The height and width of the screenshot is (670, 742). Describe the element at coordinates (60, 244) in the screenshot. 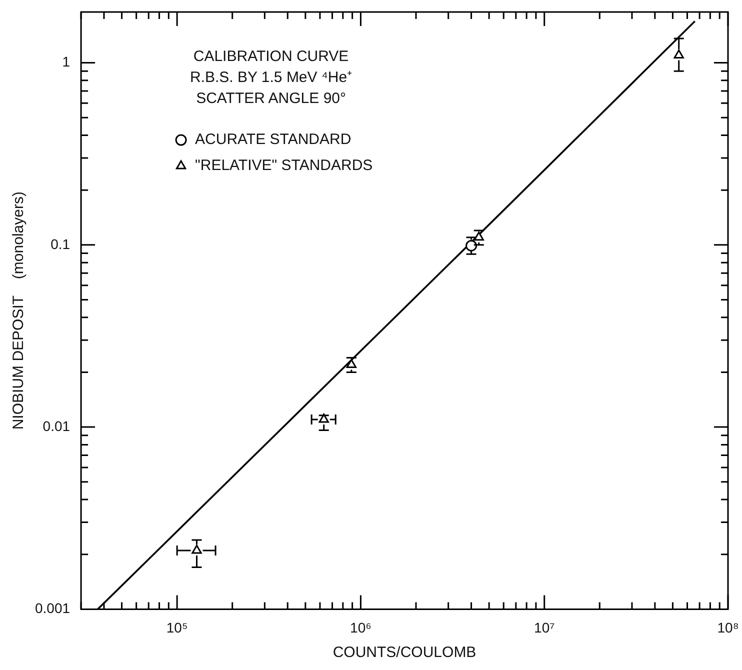

I see `y-tick-label: 0.1` at that location.